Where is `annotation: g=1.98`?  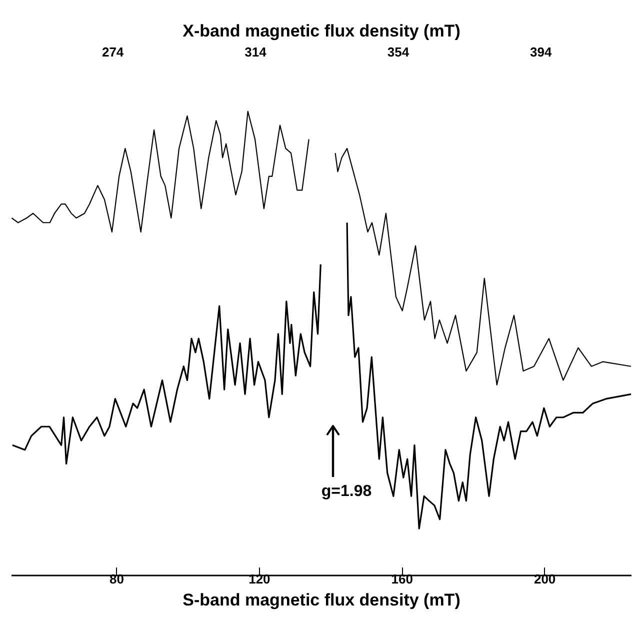 annotation: g=1.98 is located at coordinates (346, 492).